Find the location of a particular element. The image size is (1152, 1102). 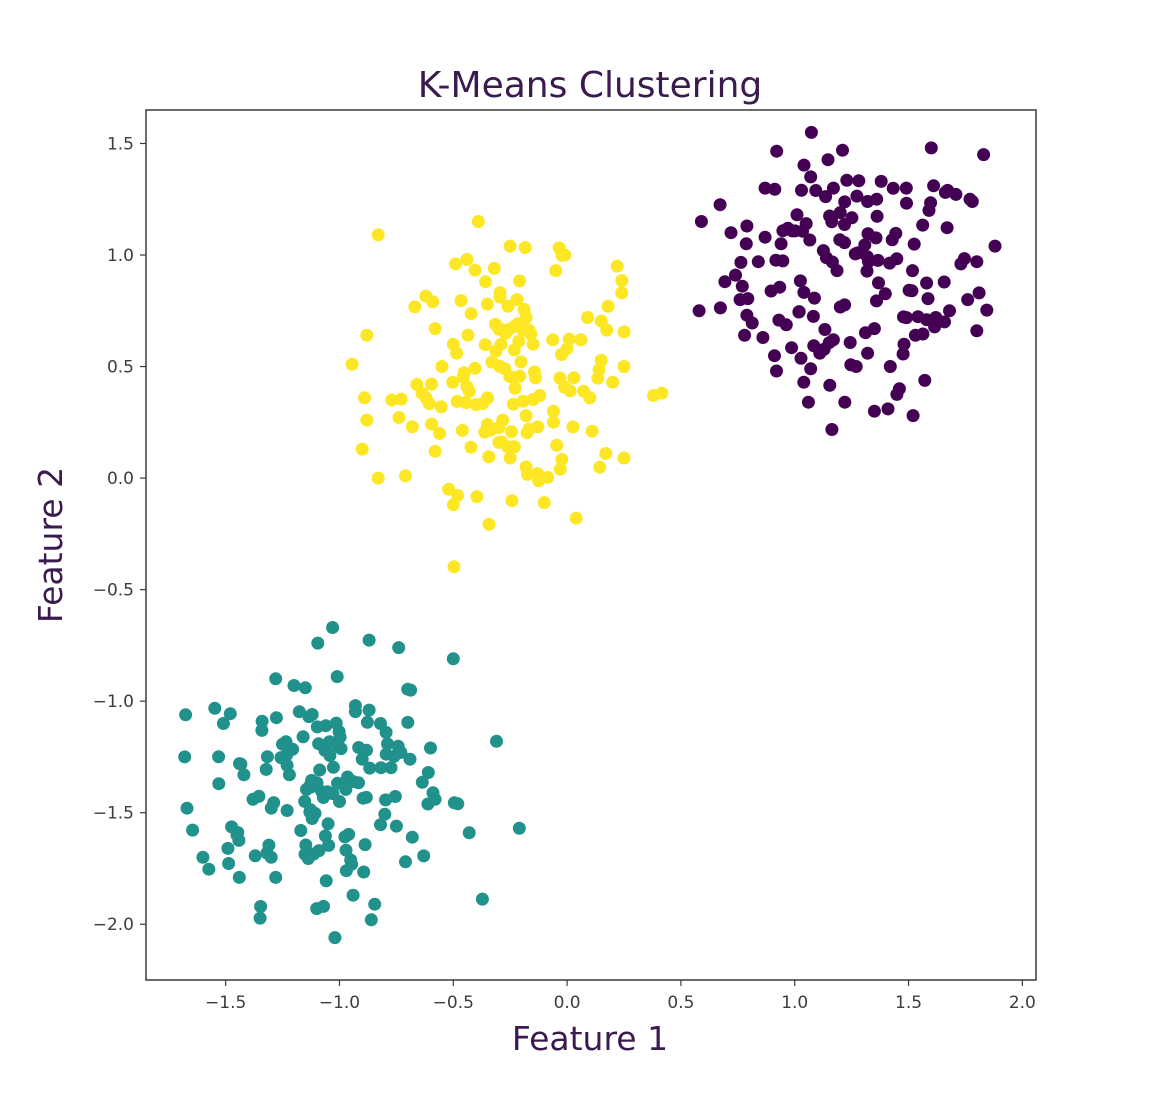

y-tick-label: 0.0 is located at coordinates (120, 479).